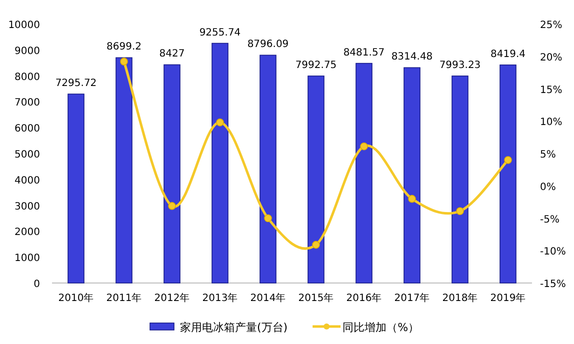  Describe the element at coordinates (268, 298) in the screenshot. I see `x-tick-label: 2014年` at that location.